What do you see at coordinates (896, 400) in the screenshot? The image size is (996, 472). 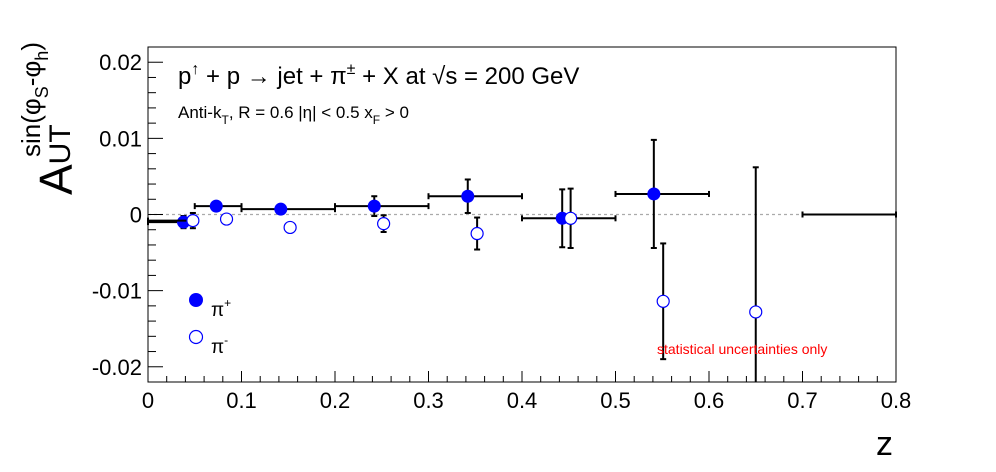 I see `x-tick-label: 0.8` at bounding box center [896, 400].